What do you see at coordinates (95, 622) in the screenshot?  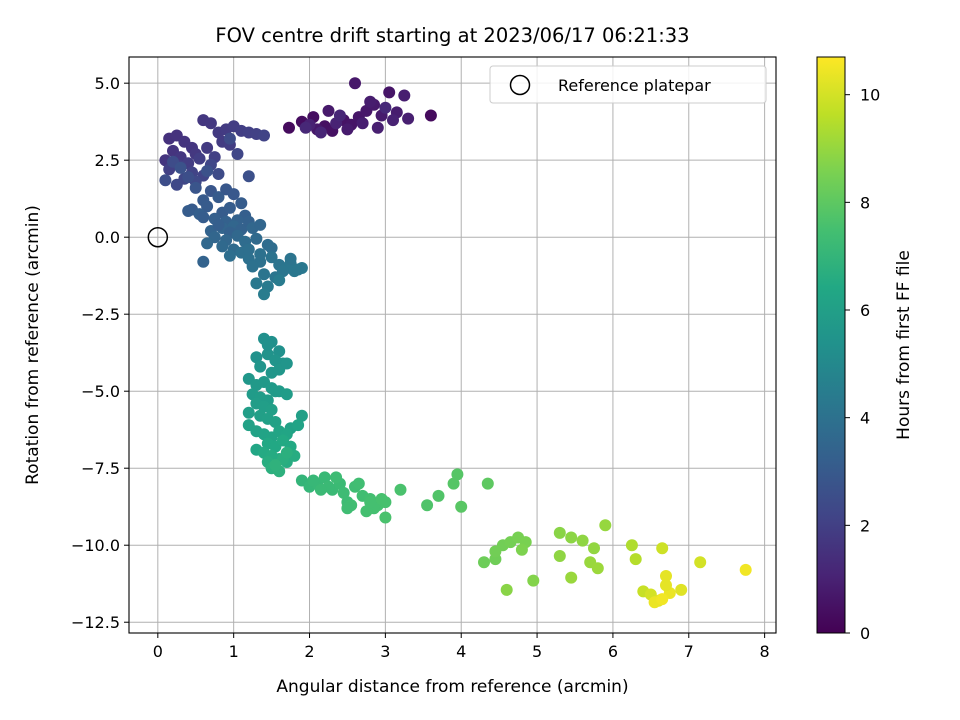 I see `y-tick-label: −12.5` at bounding box center [95, 622].